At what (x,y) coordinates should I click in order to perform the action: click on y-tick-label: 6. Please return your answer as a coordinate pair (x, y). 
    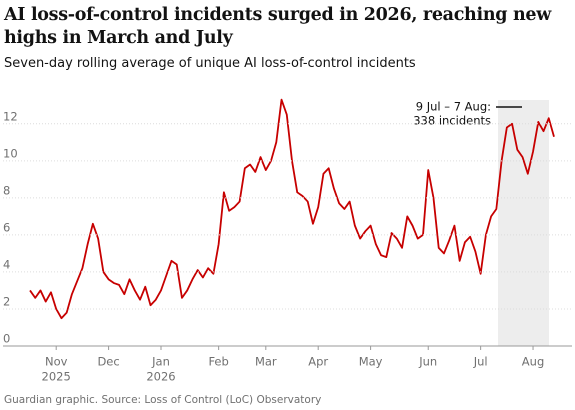
    Looking at the image, I should click on (6, 227).